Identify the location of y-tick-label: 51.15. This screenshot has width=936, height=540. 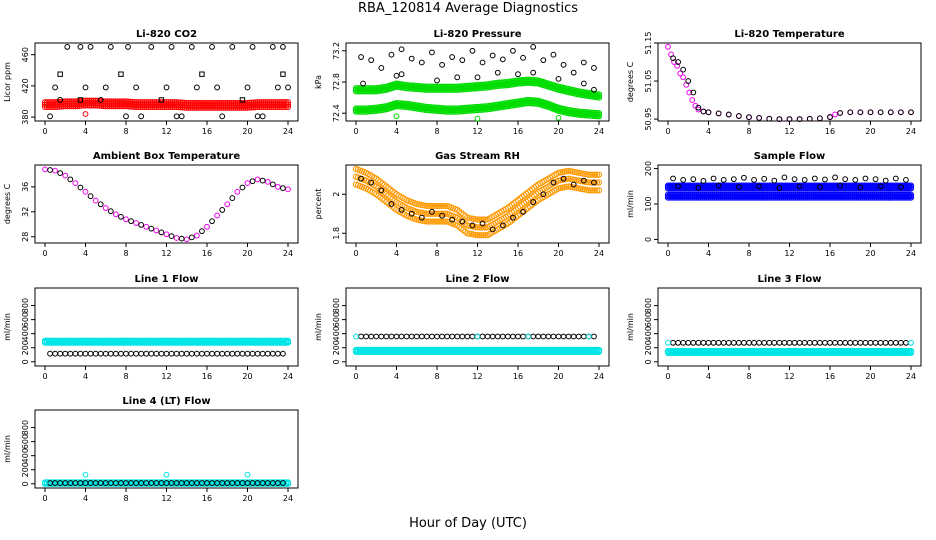
(648, 43).